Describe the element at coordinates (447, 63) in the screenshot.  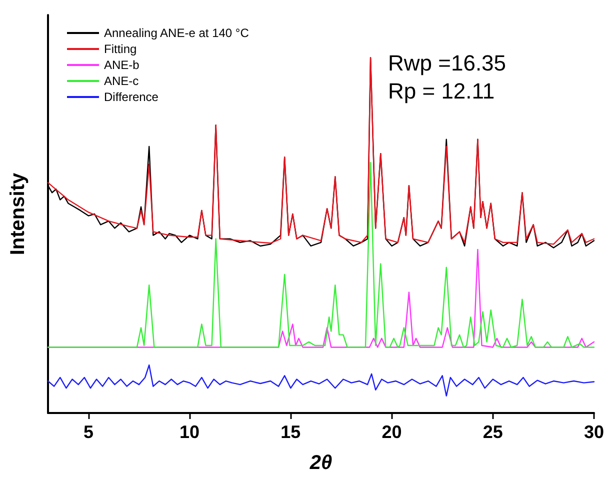
I see `annotation: Rwp =16.35` at that location.